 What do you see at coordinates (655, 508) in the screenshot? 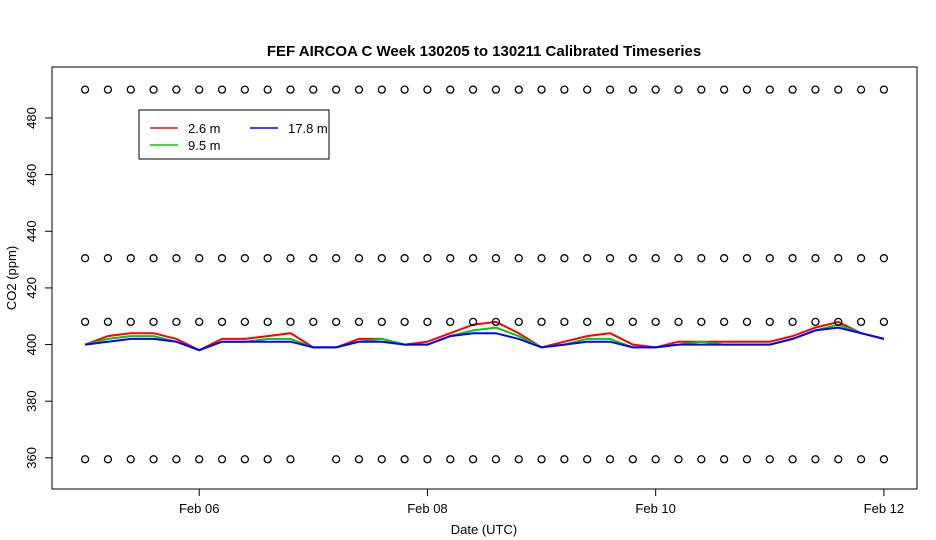
I see `x-tick-label: Feb 10` at bounding box center [655, 508].